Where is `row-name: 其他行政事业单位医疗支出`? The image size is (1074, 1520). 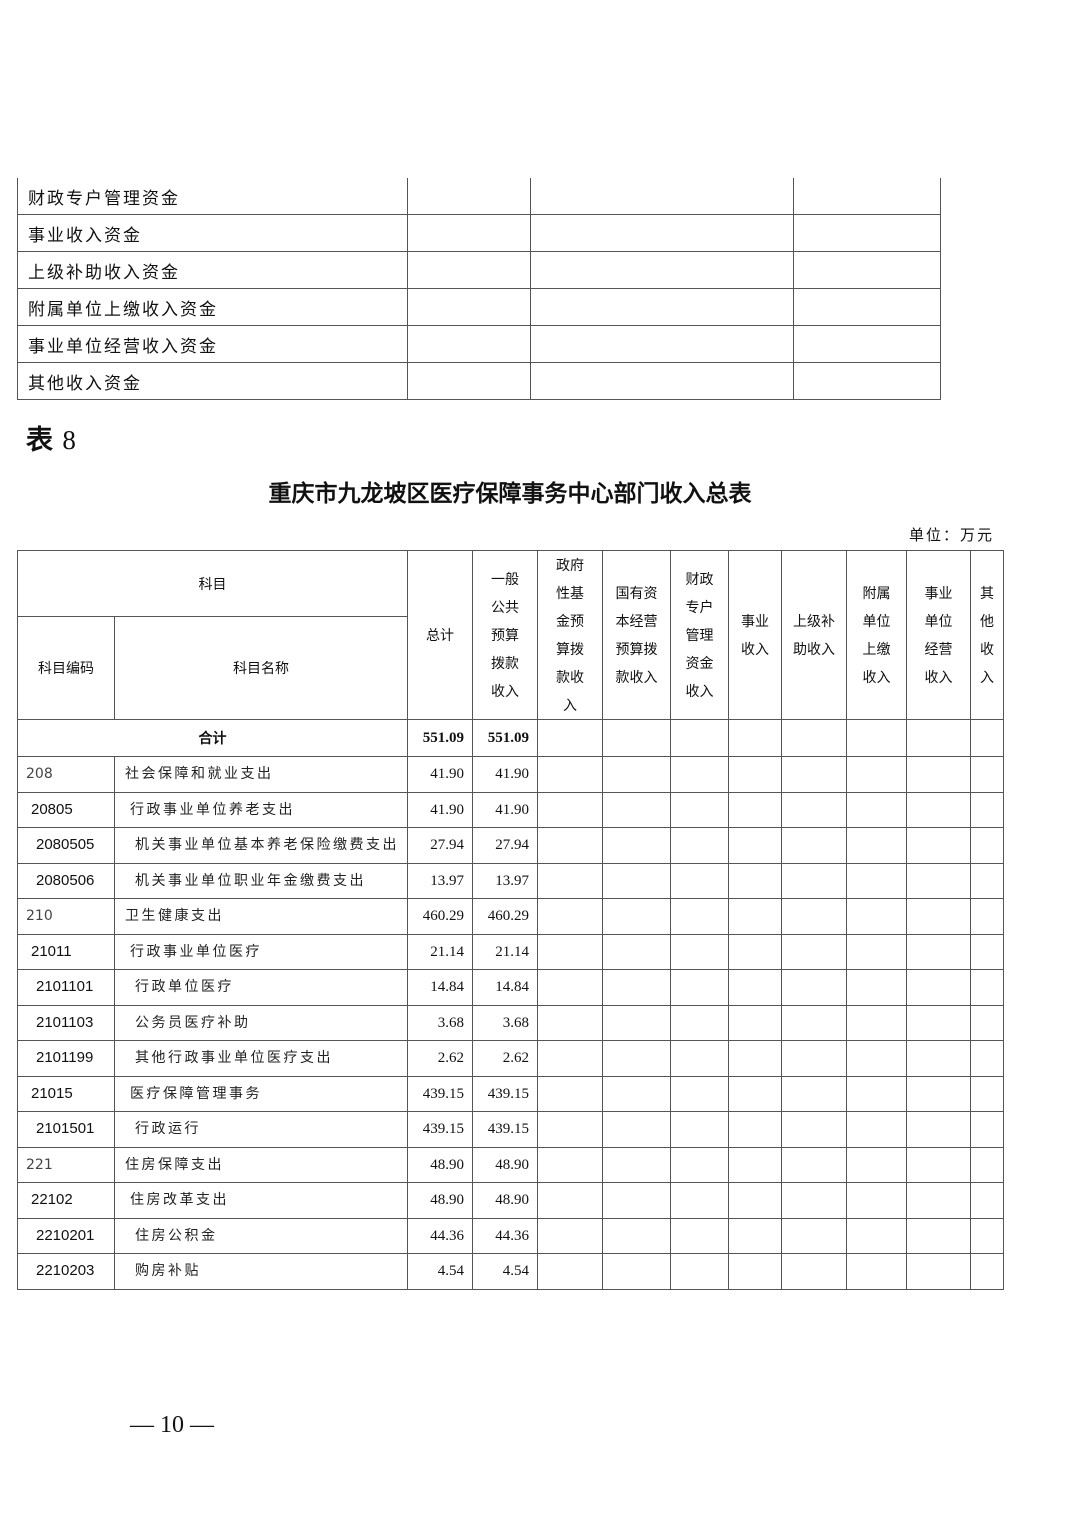
row-name: 其他行政事业单位医疗支出 is located at coordinates (261, 1058).